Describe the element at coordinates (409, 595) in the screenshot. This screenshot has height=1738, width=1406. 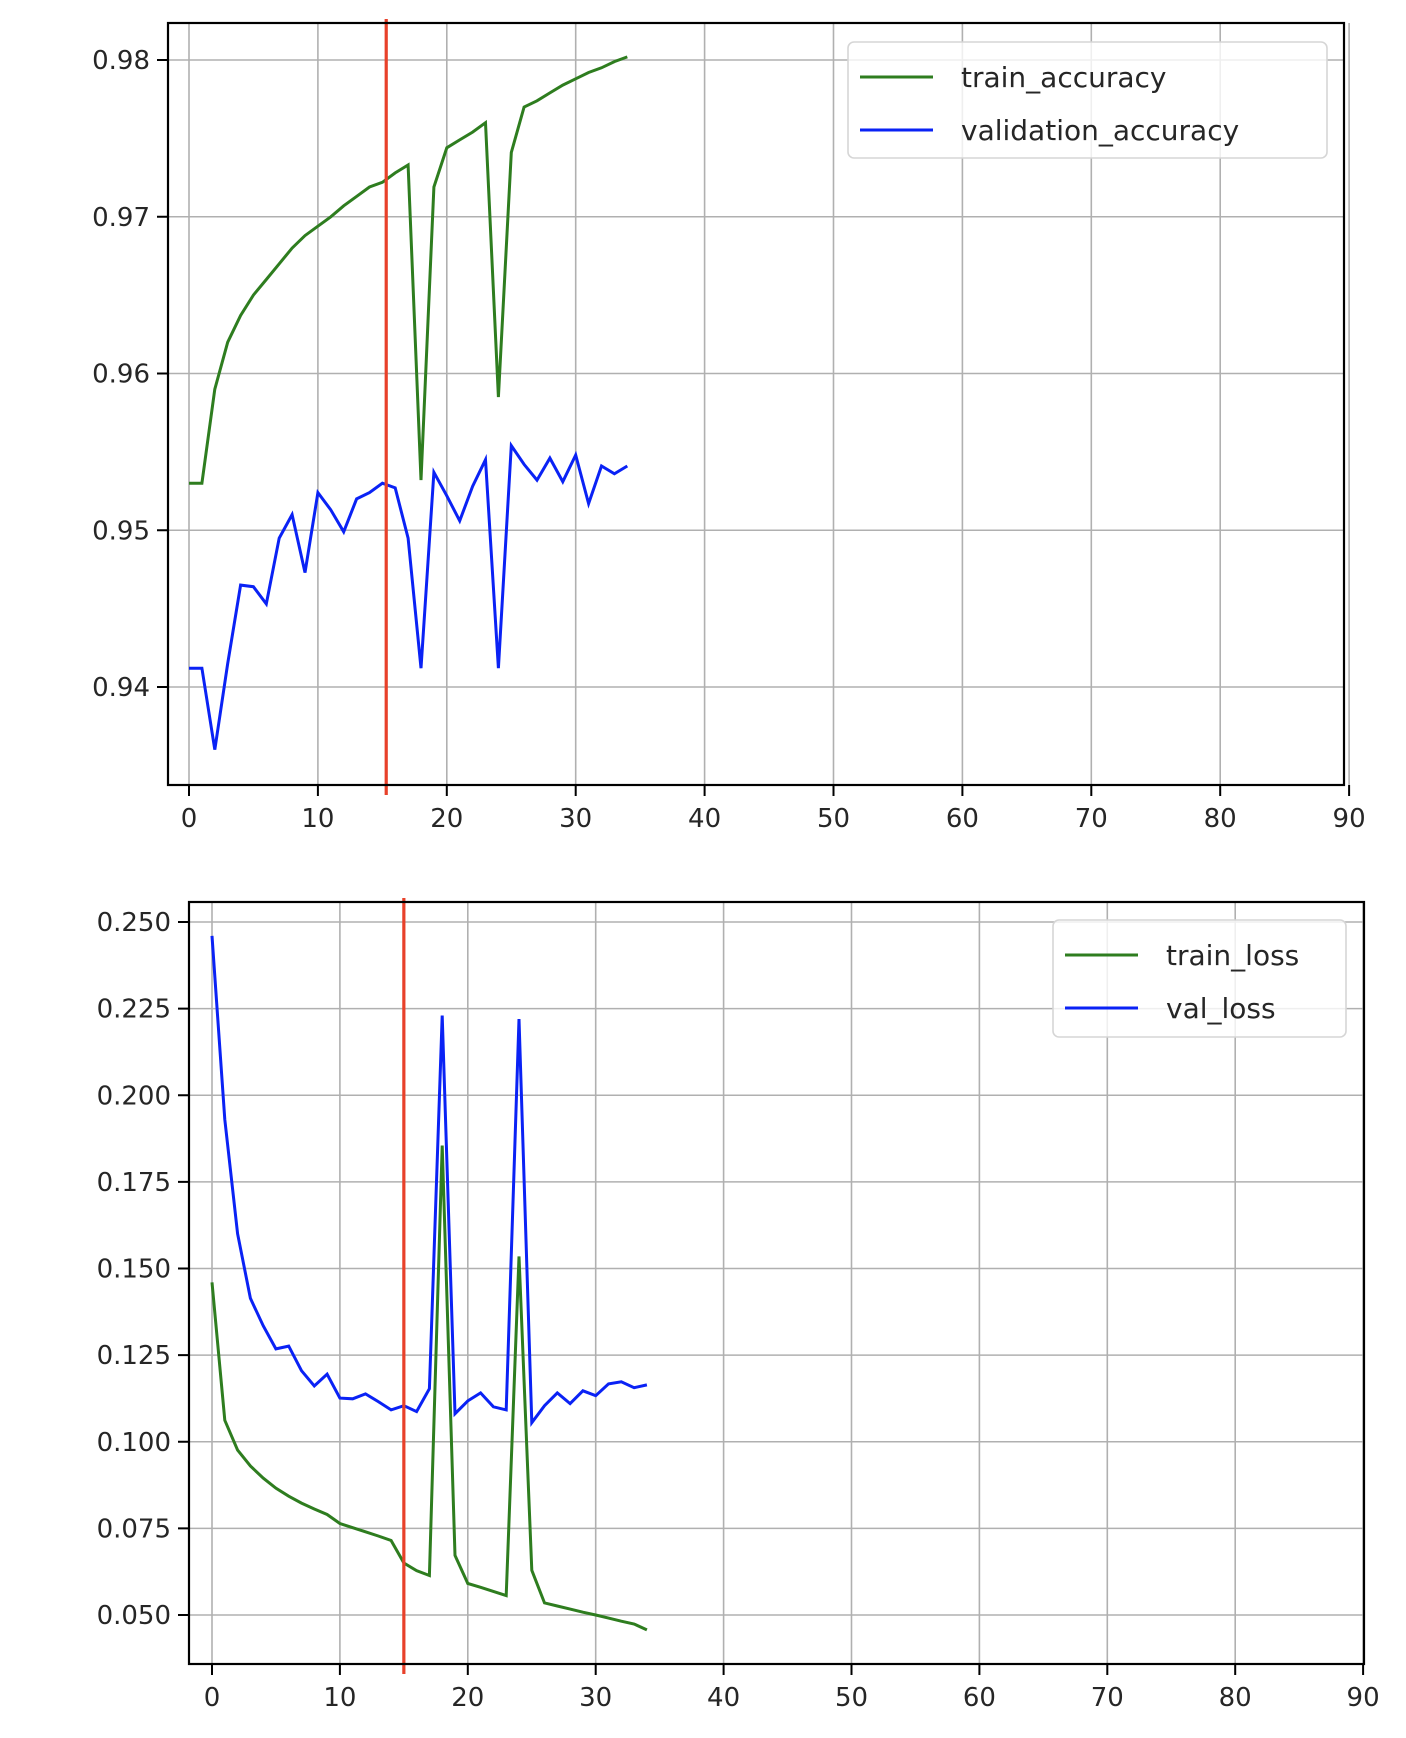
I see `validation_accuracy-line` at that location.